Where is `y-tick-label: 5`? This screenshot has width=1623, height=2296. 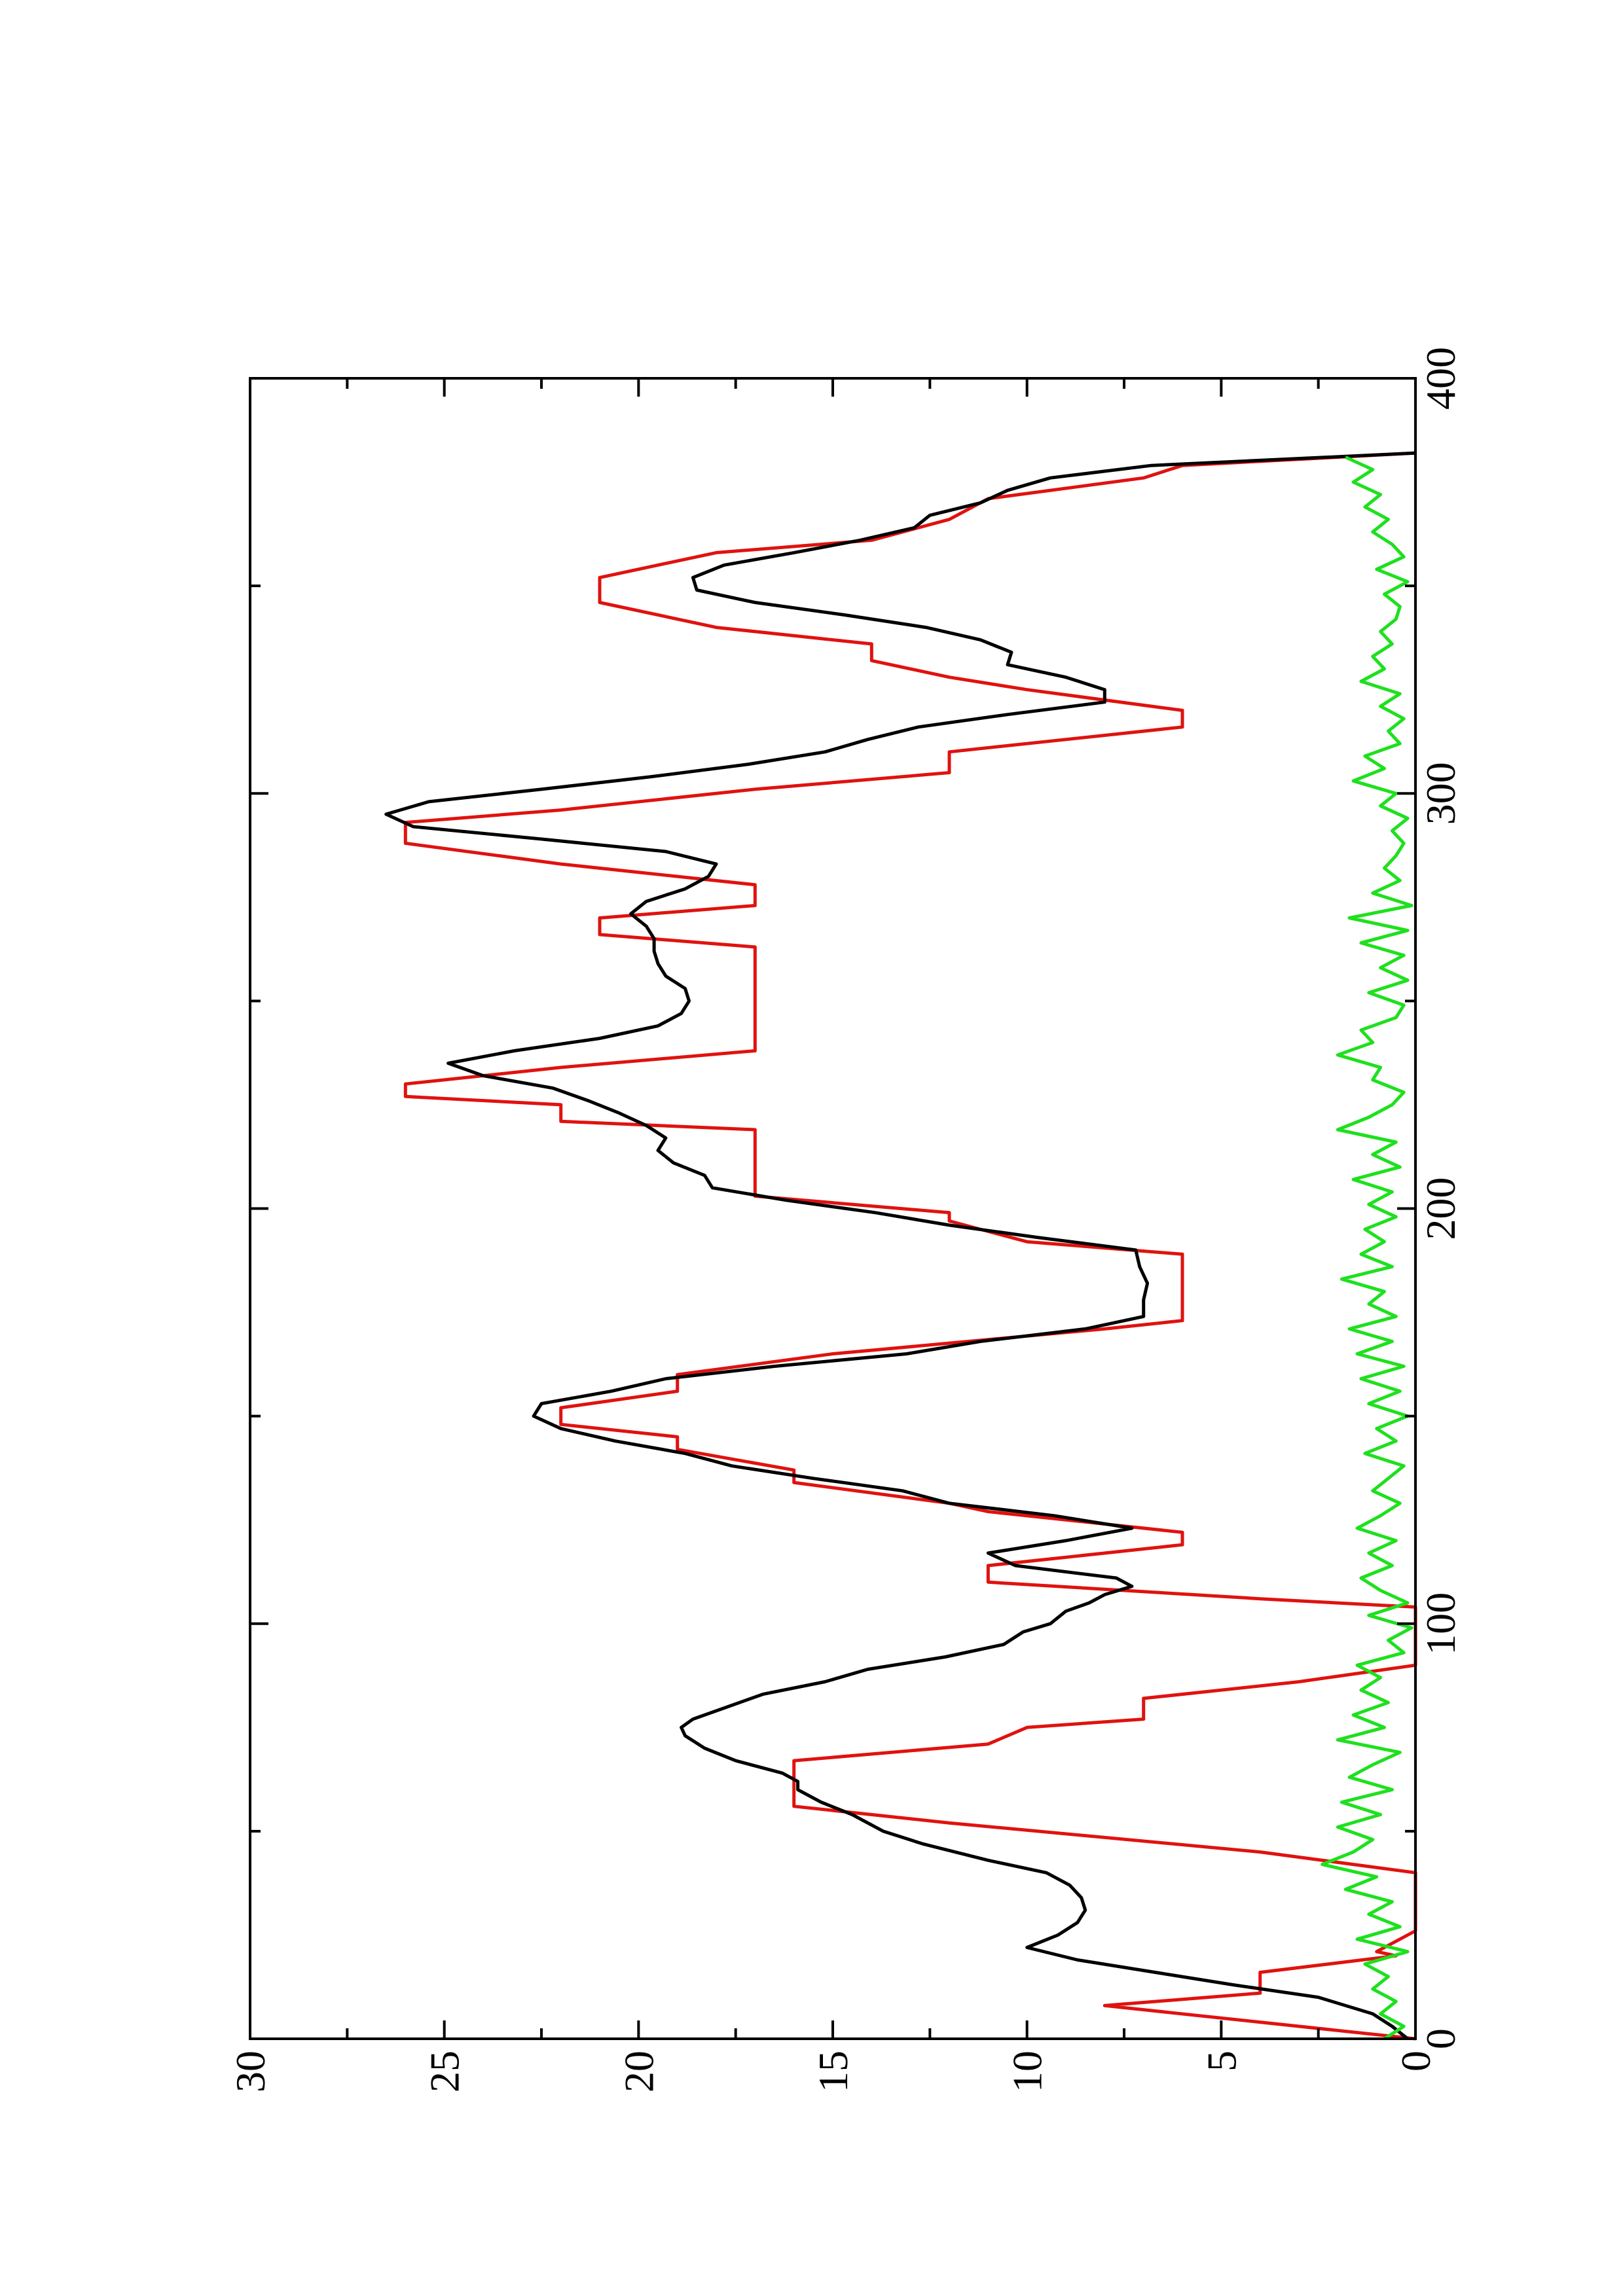
y-tick-label: 5 is located at coordinates (1221, 2061).